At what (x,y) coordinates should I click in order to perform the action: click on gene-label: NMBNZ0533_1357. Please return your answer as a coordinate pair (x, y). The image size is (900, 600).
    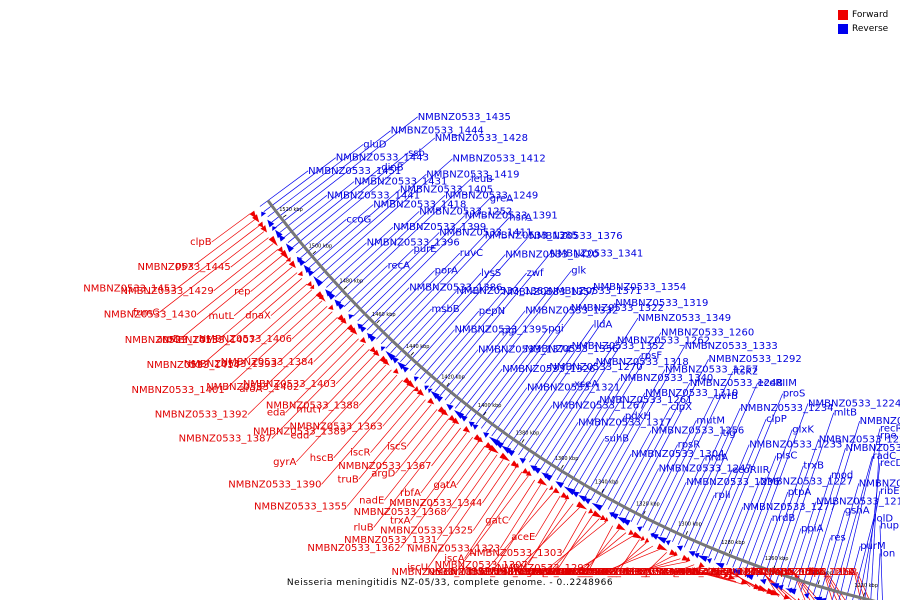
    Looking at the image, I should click on (549, 292).